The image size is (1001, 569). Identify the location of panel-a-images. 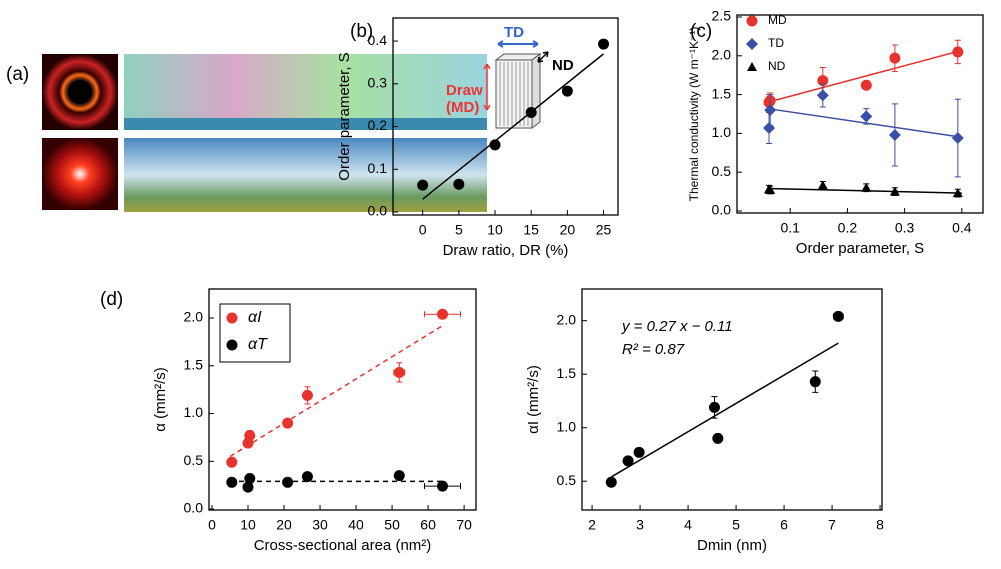
(264, 133).